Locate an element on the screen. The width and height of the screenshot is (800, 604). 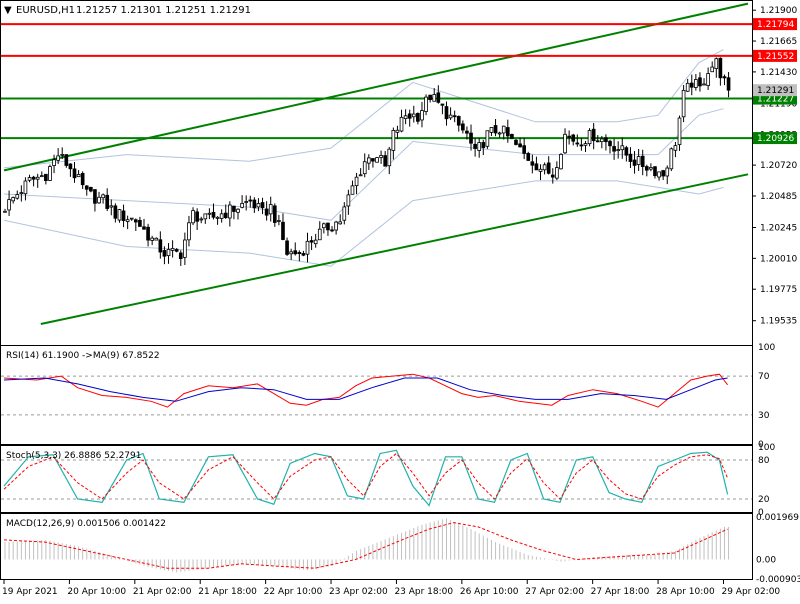
rsi-line is located at coordinates (365, 390).